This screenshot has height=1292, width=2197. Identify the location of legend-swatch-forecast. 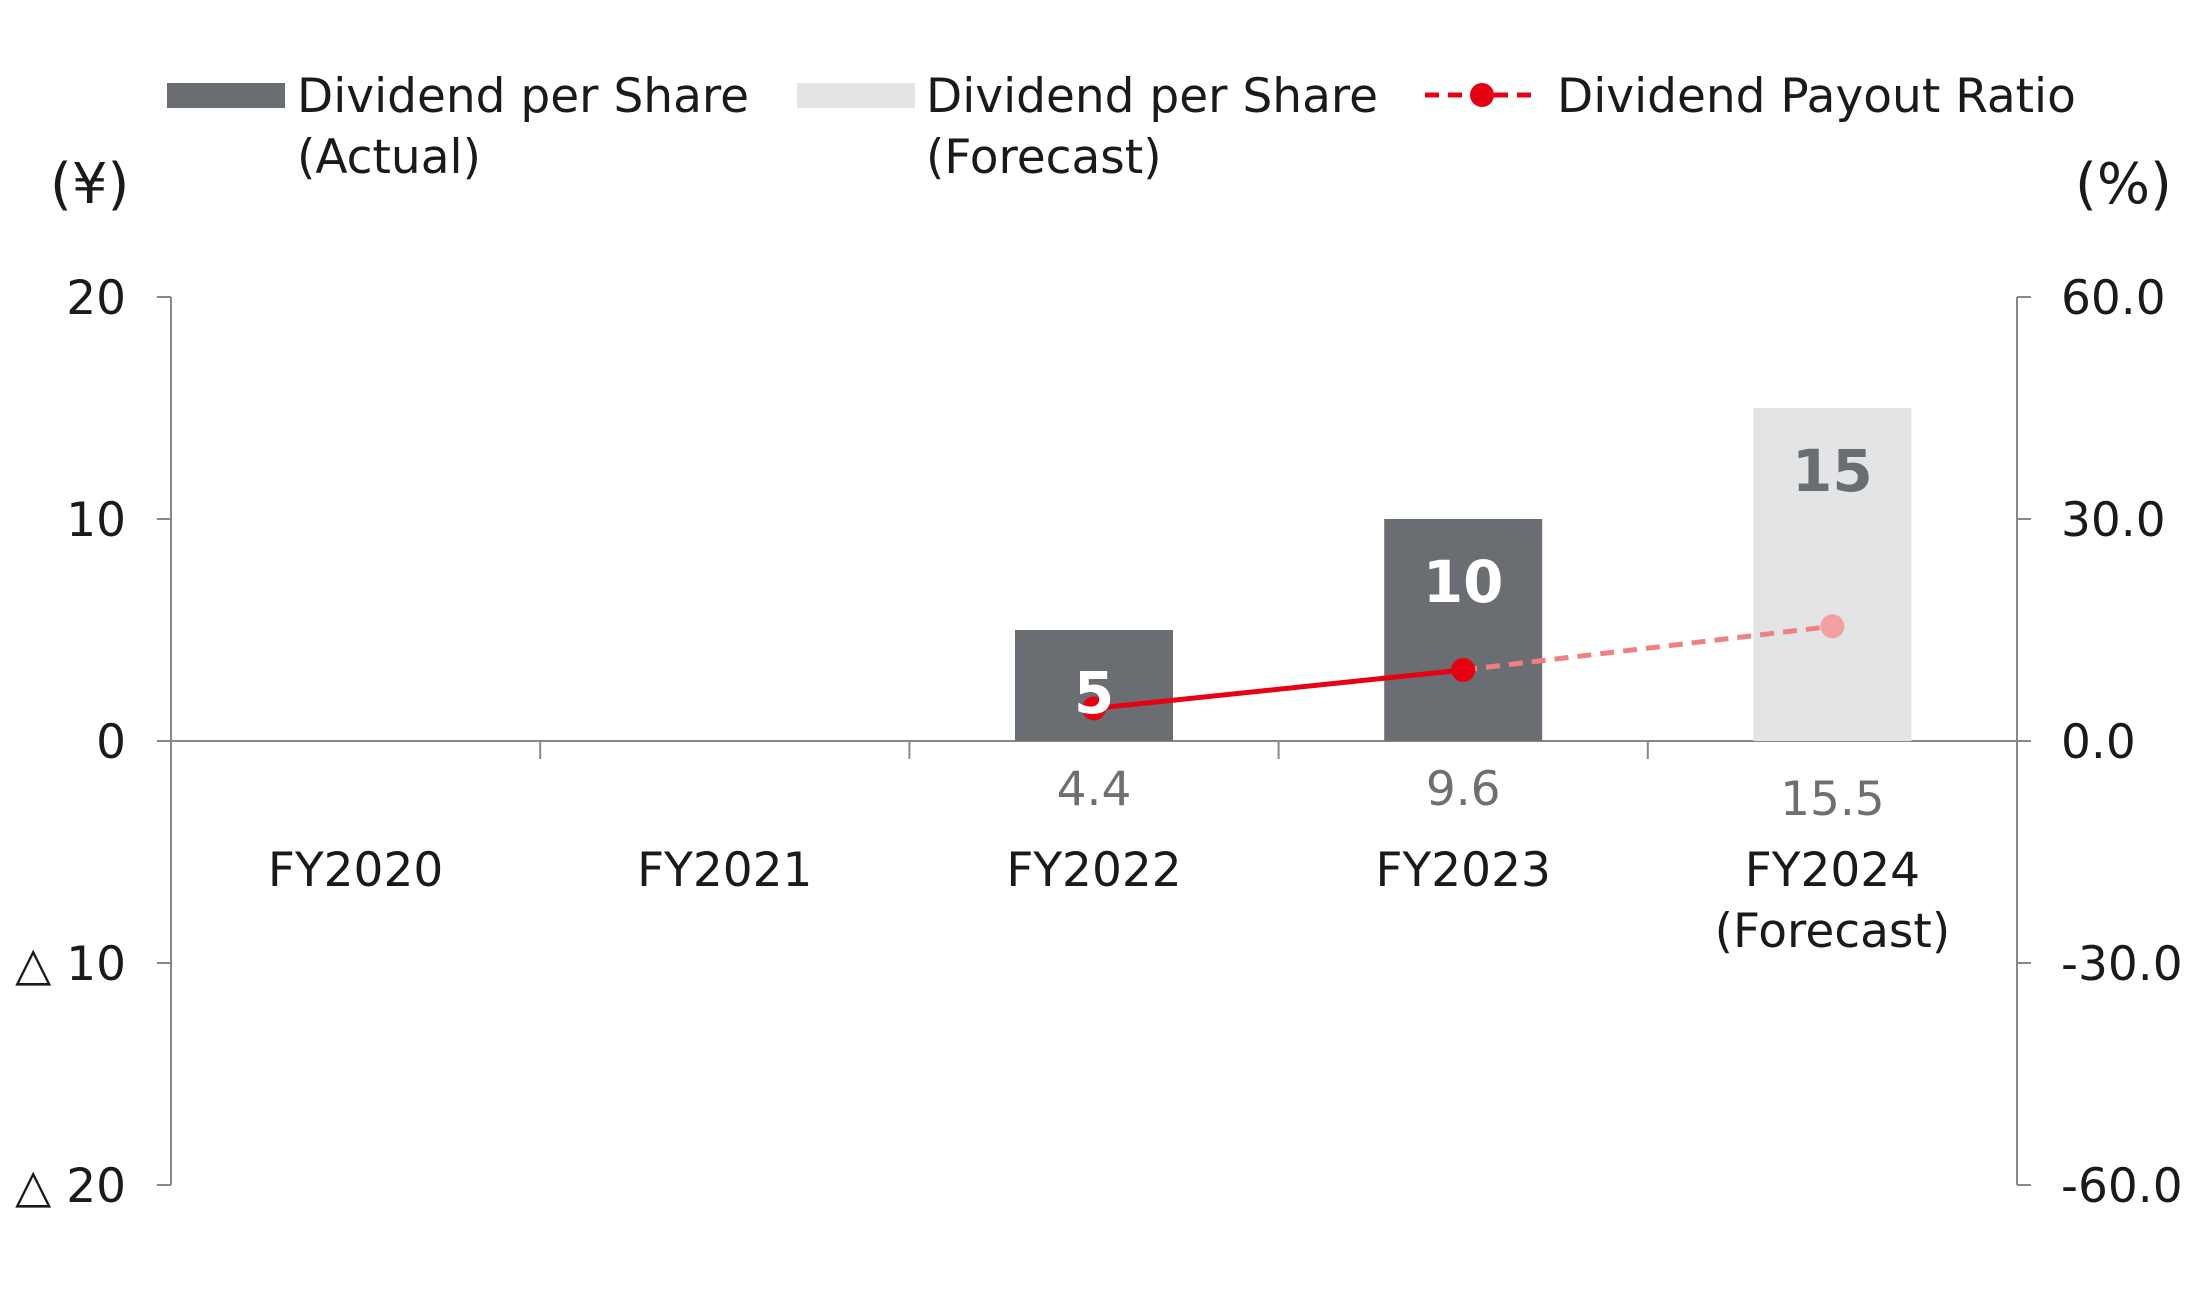
(856, 95).